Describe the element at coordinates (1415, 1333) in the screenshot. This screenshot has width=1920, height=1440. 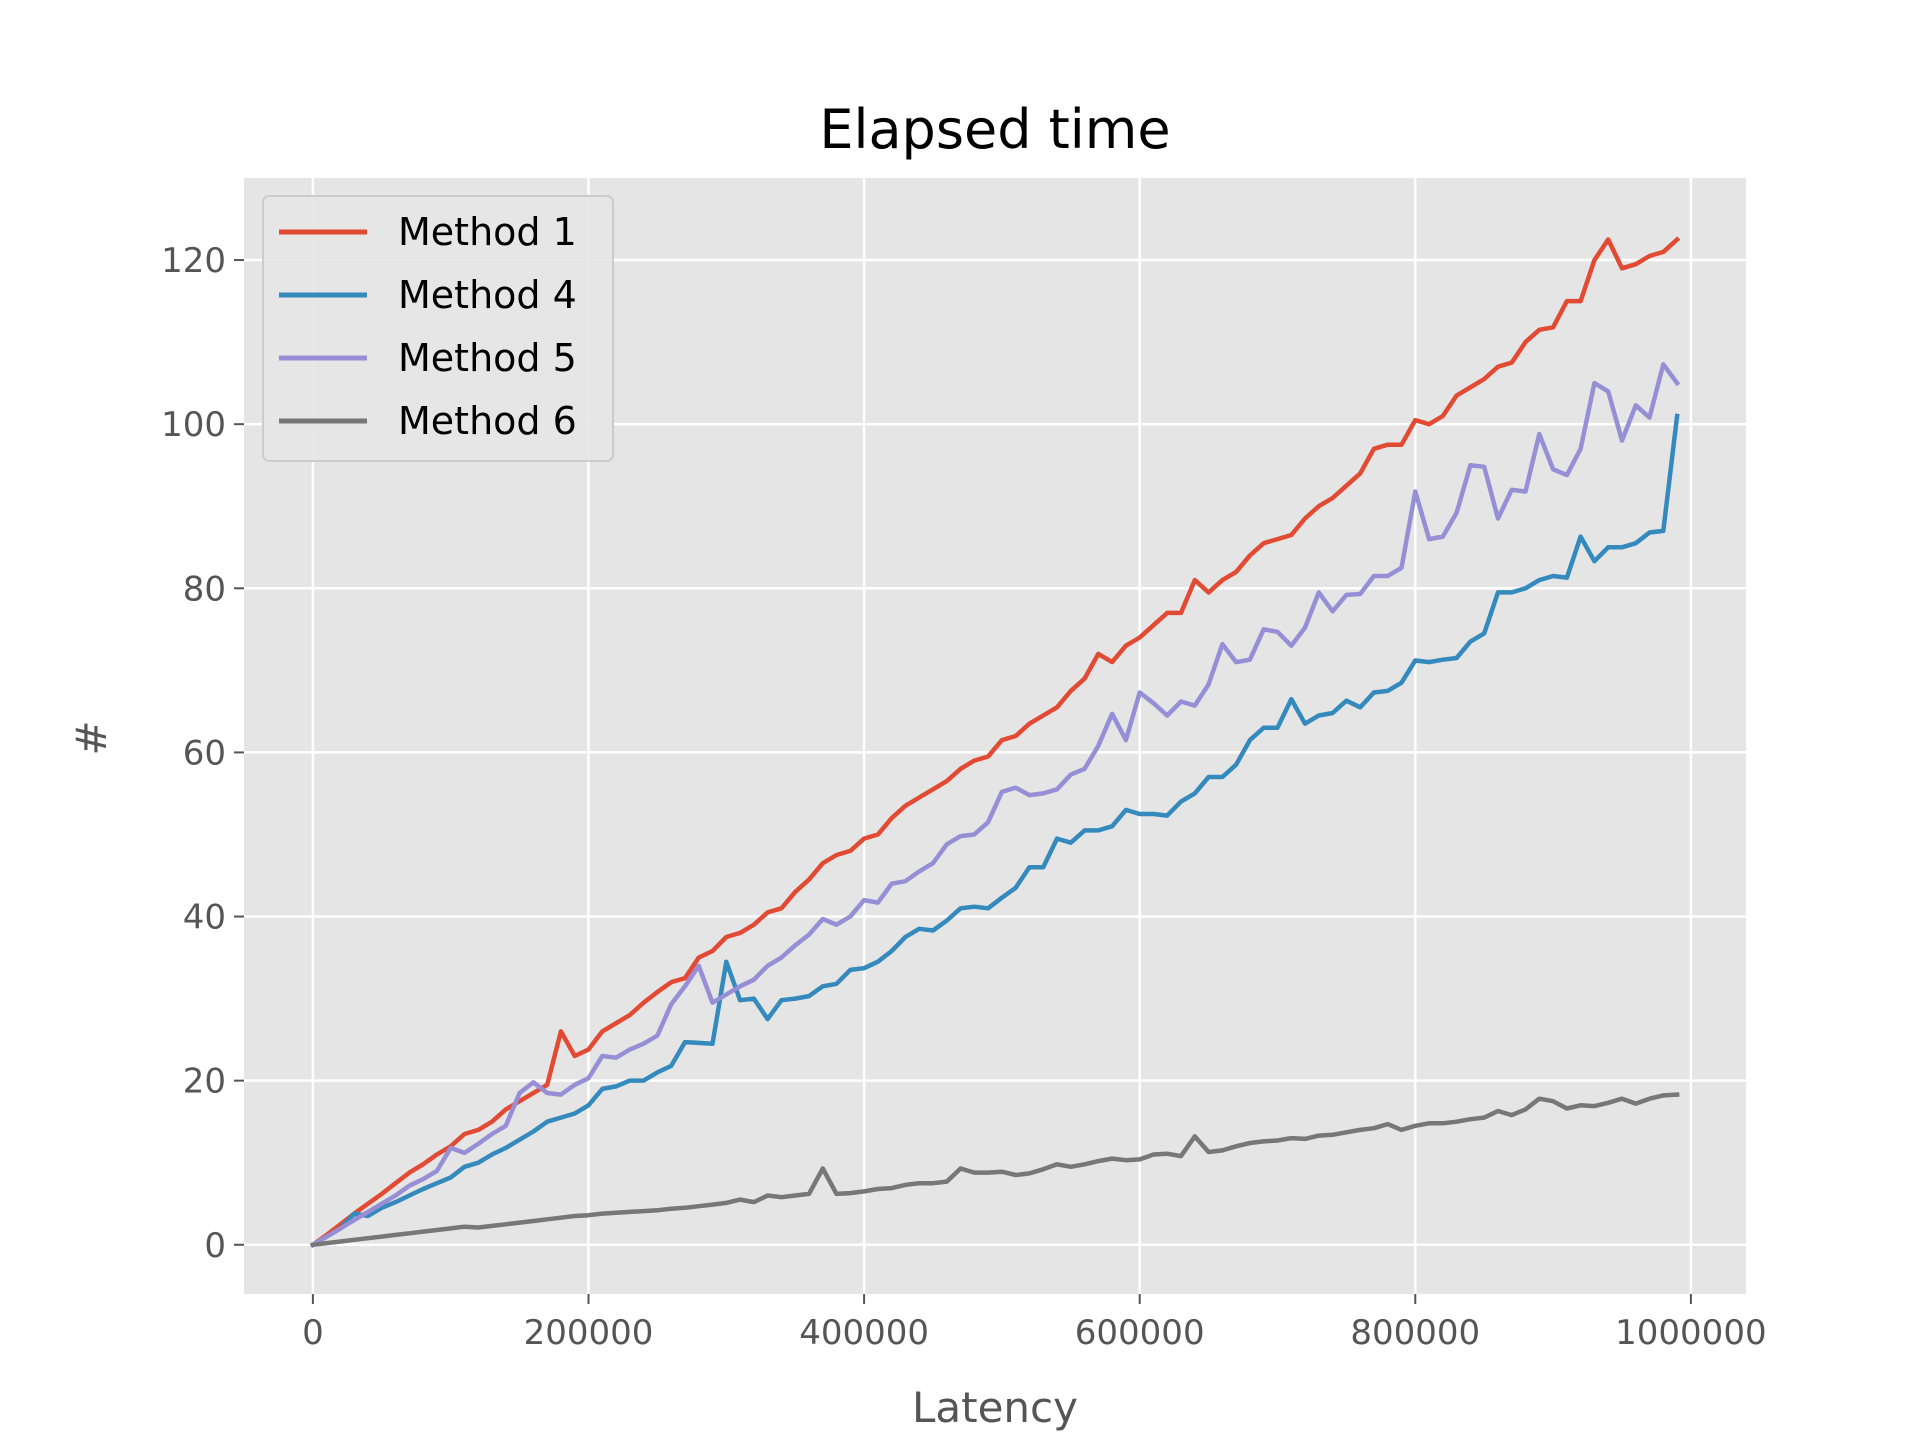
I see `x-tick-label: 800000` at that location.